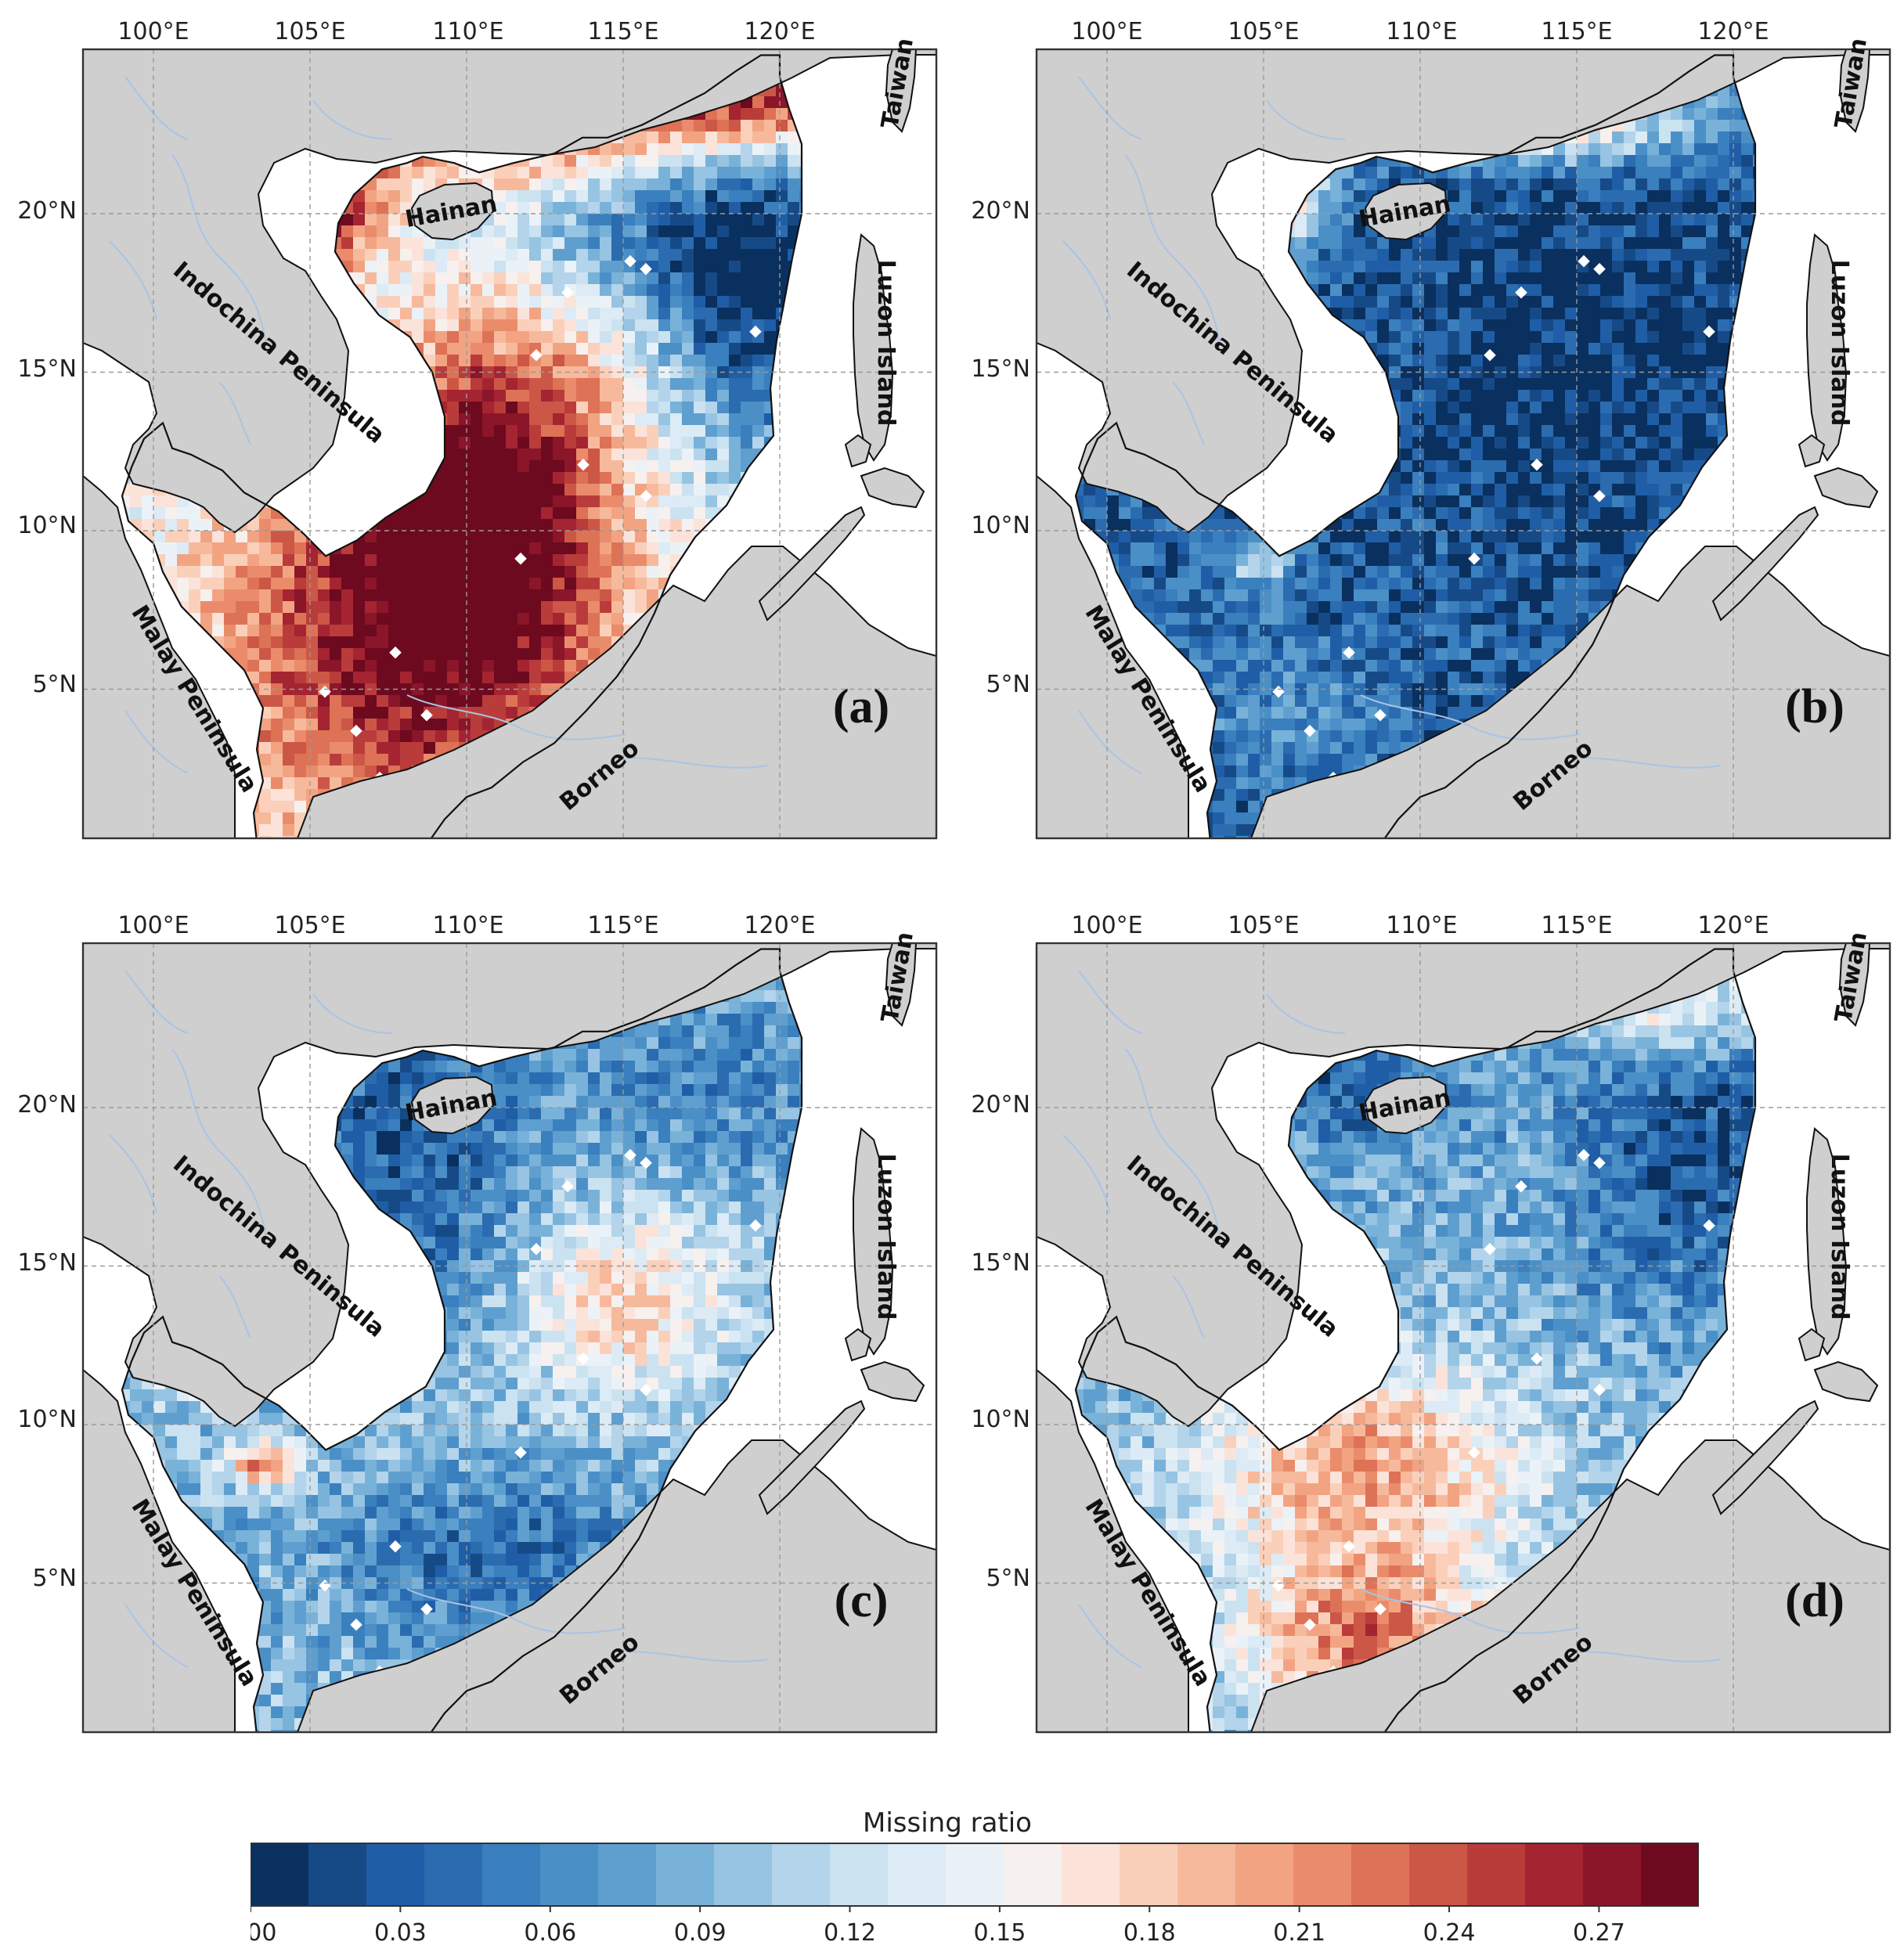 The image size is (1904, 1949). I want to click on colorbar-tick-label: 0.18, so click(1149, 1933).